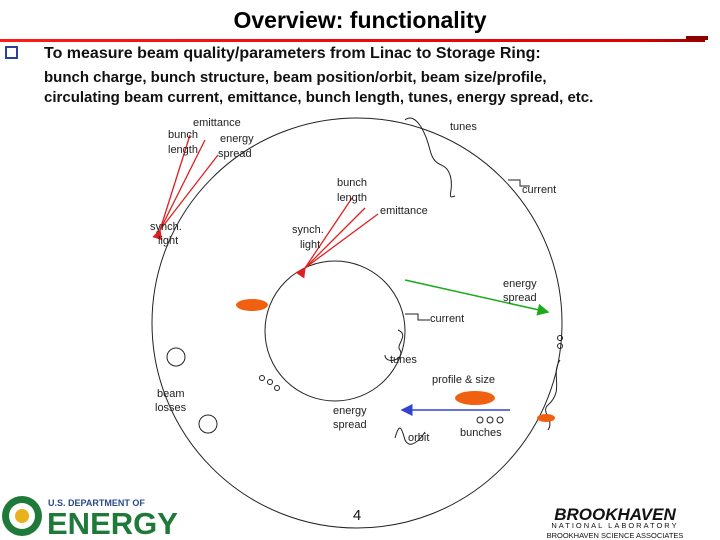 The image size is (720, 540). Describe the element at coordinates (22, 516) in the screenshot. I see `doe-seal-core` at that location.